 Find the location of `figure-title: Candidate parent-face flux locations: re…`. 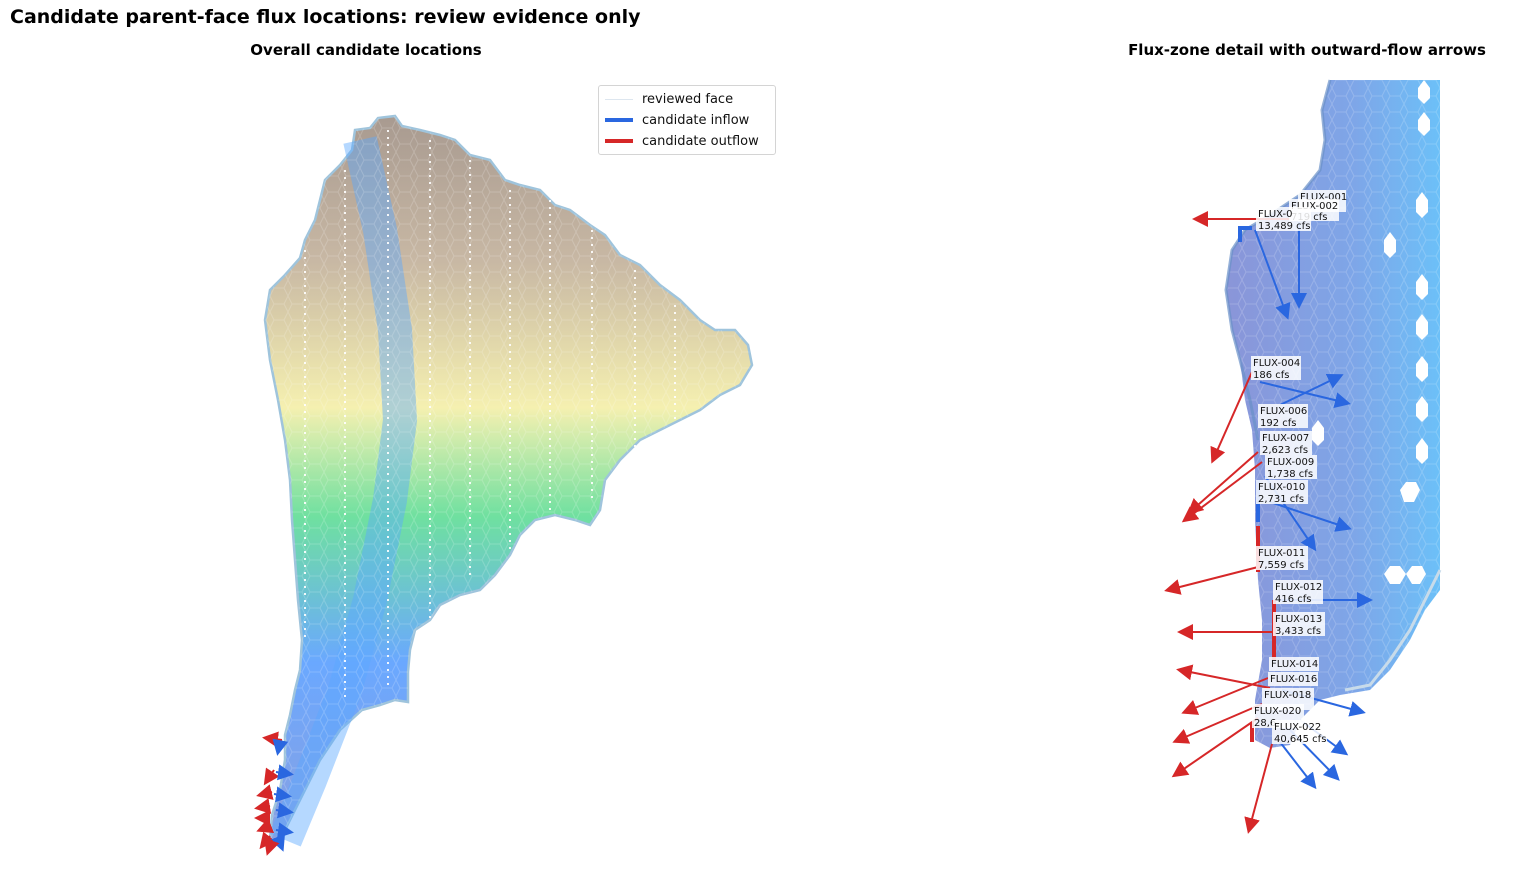

figure-title: Candidate parent-face flux locations: re… is located at coordinates (325, 17).